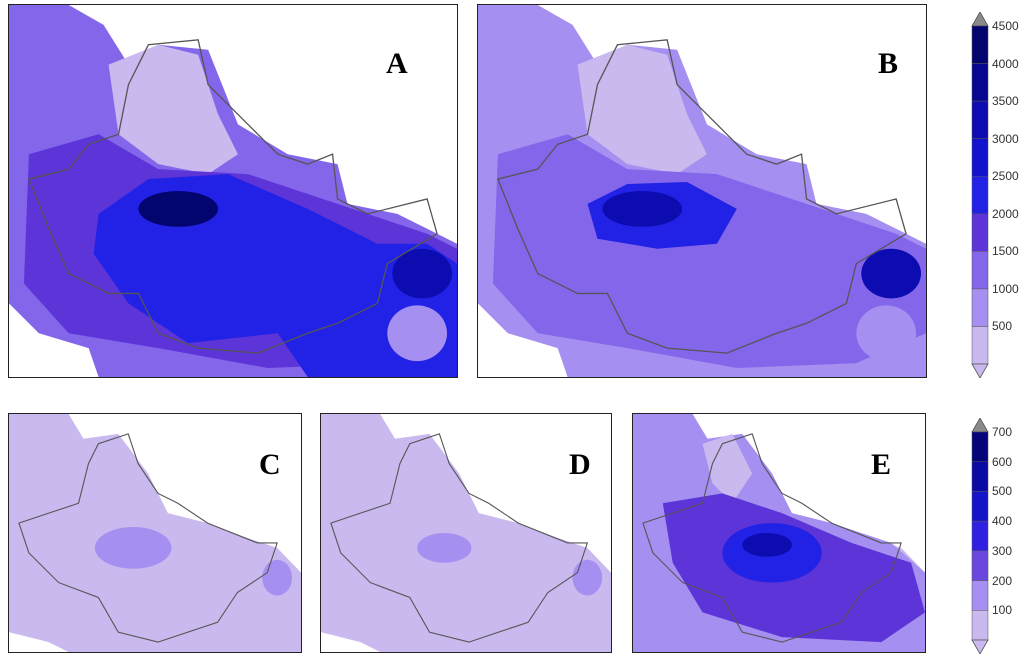 The width and height of the screenshot is (1024, 664). I want to click on colorbar-lower, so click(980, 536).